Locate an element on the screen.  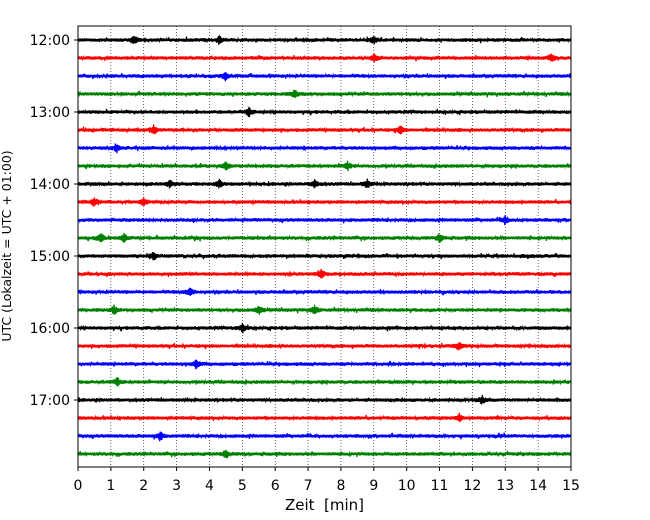
y-tick-label-1: 13:00 is located at coordinates (50, 113).